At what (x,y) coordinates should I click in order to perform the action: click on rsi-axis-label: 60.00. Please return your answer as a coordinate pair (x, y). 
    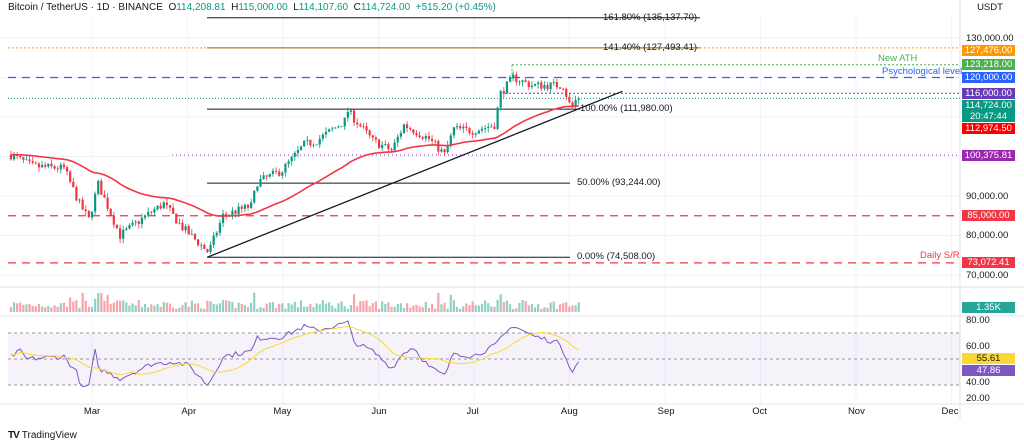
    Looking at the image, I should click on (978, 346).